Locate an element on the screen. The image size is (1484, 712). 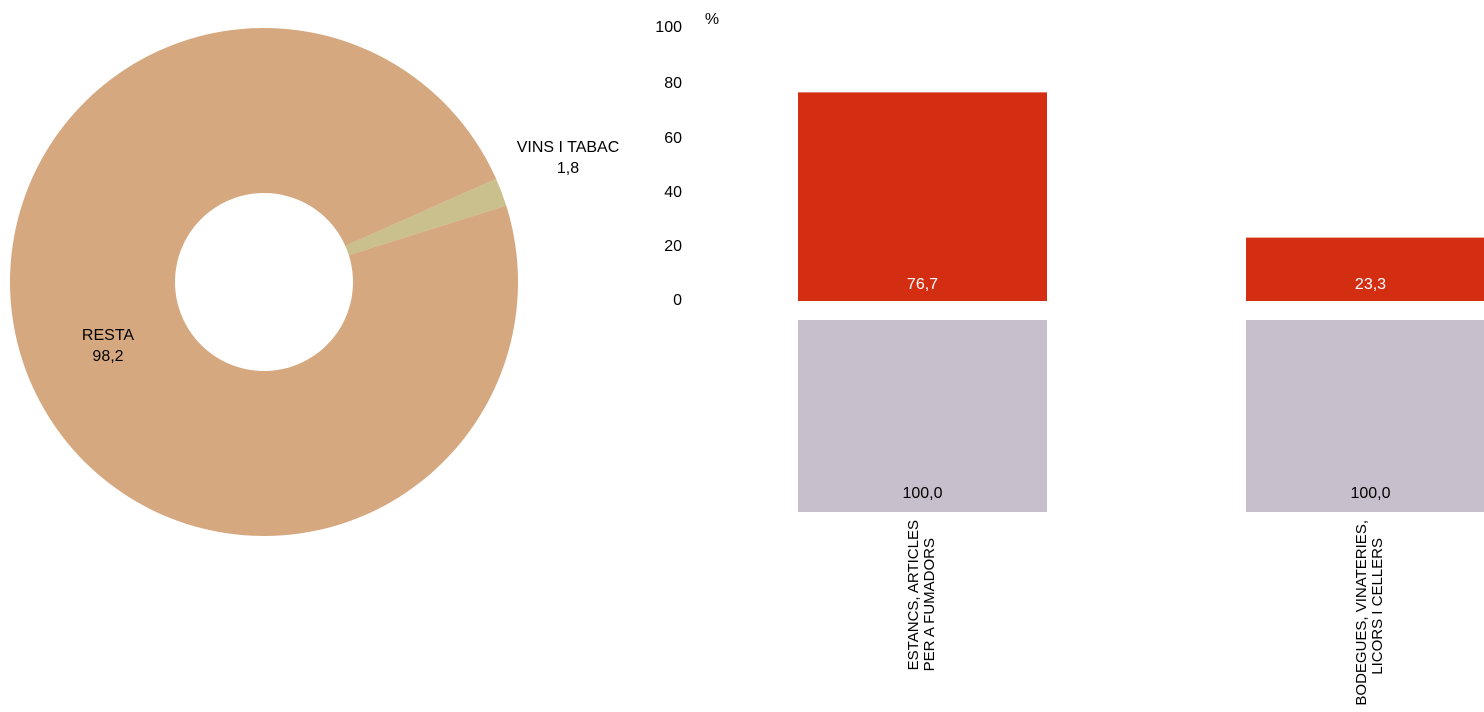
y-tick-label: 0 is located at coordinates (677, 300).